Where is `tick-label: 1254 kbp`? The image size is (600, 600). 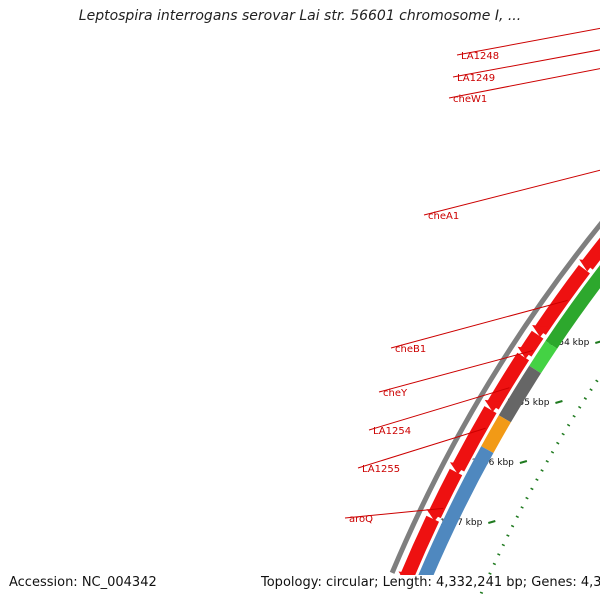
tick-label: 1254 kbp is located at coordinates (568, 343).